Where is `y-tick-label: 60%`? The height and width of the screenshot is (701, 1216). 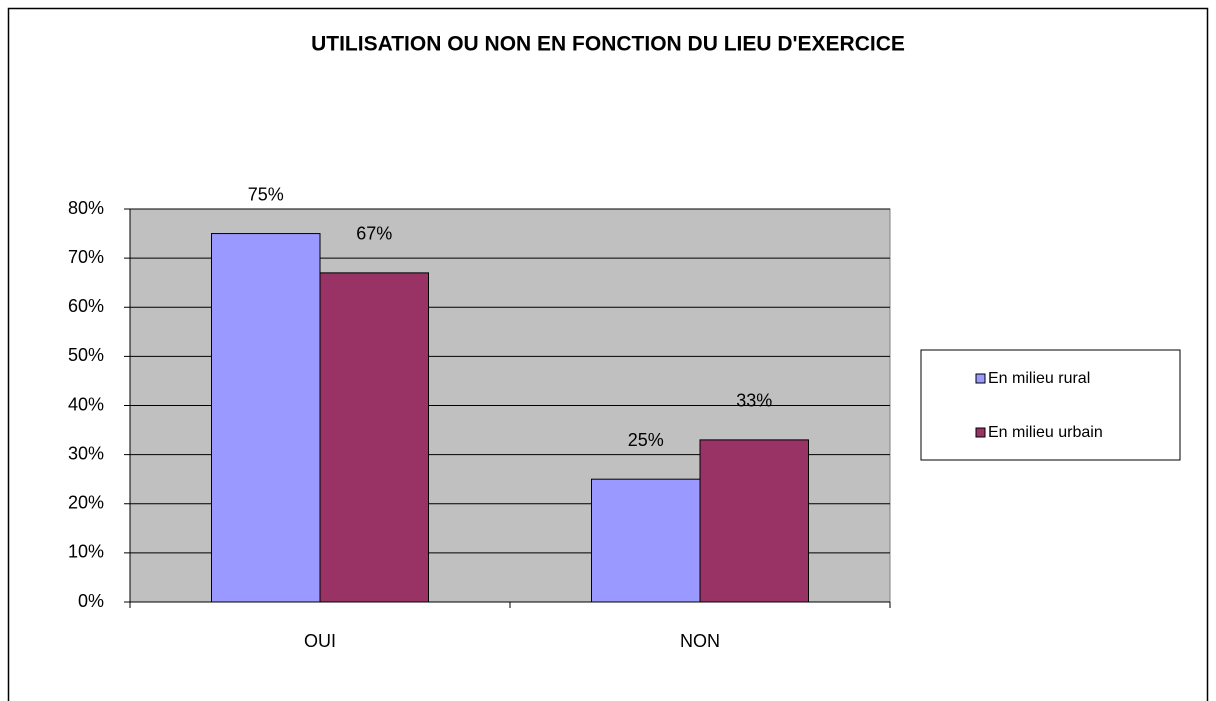 y-tick-label: 60% is located at coordinates (86, 306).